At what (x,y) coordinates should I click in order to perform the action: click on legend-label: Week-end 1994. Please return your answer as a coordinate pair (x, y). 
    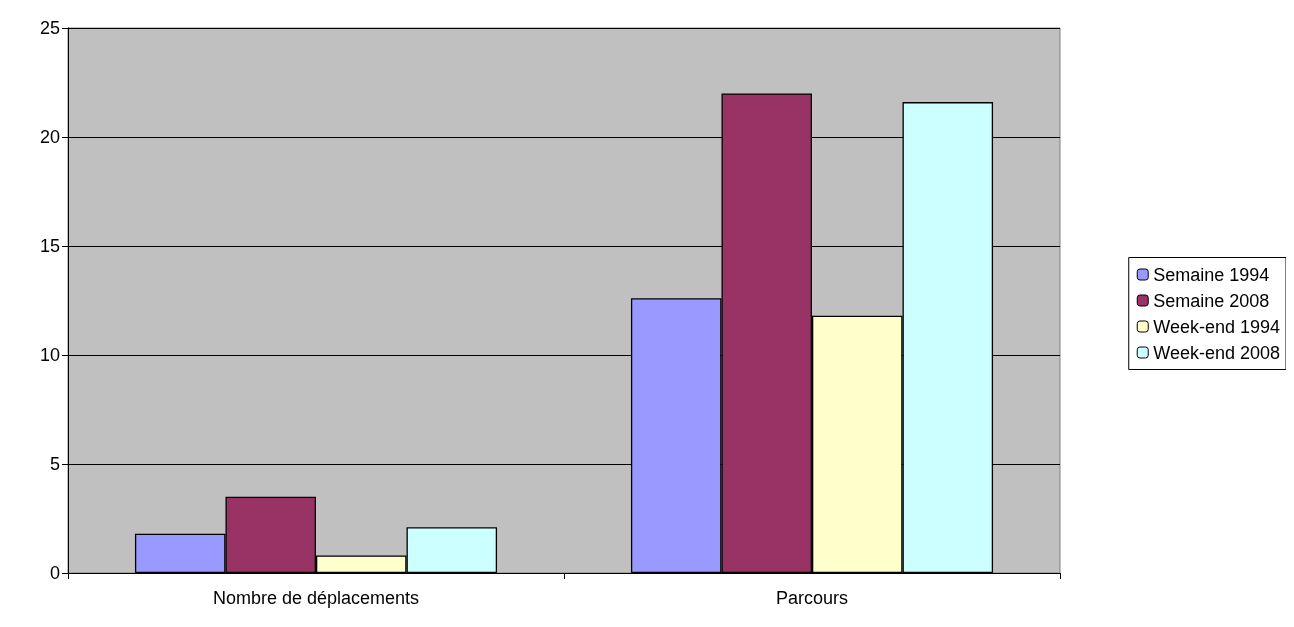
    Looking at the image, I should click on (1217, 326).